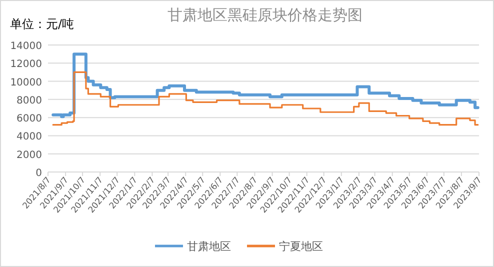  Describe the element at coordinates (301, 246) in the screenshot. I see `legend-label: 宁夏地区` at that location.